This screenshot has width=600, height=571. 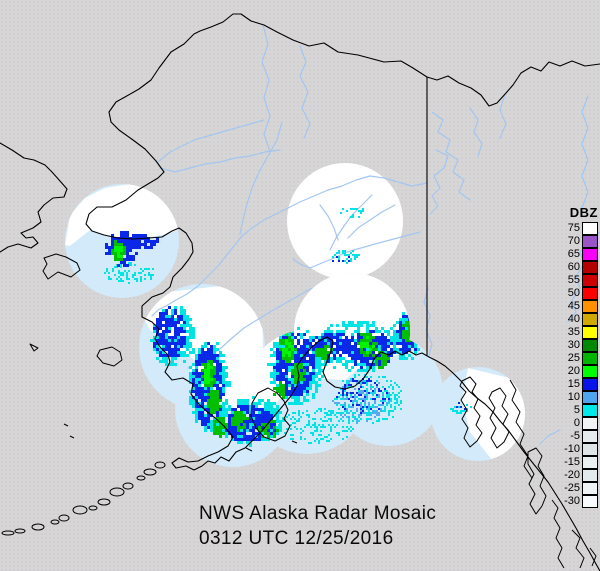 I want to click on legend-value-label: 20, so click(x=573, y=371).